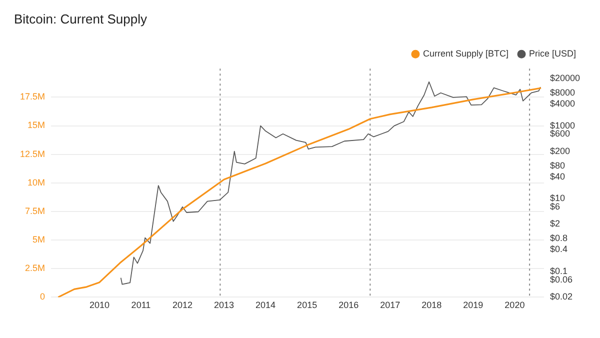 The height and width of the screenshot is (338, 600). Describe the element at coordinates (99, 305) in the screenshot. I see `x-tick-label: 2010` at that location.